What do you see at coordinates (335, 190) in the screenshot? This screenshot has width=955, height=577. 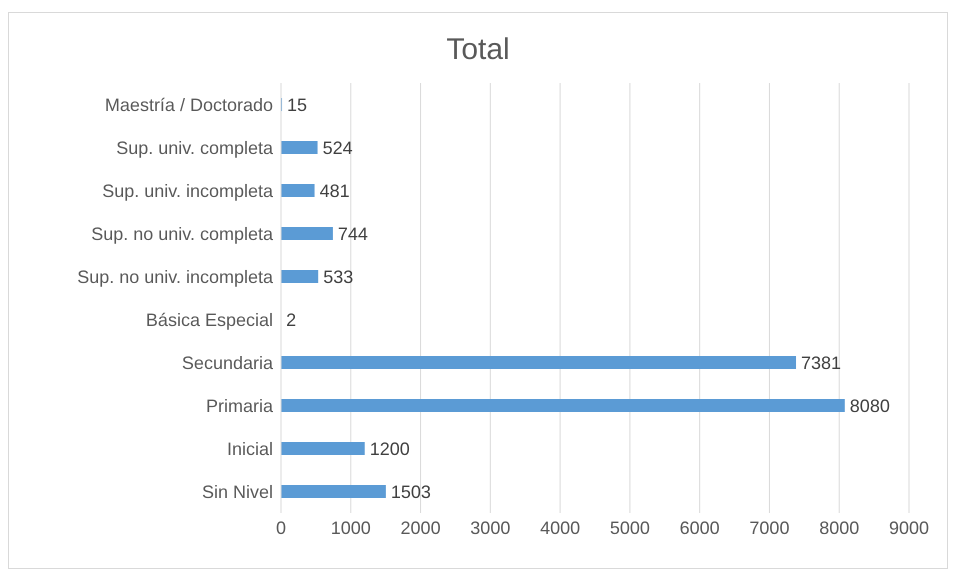 I see `data-label: 481` at bounding box center [335, 190].